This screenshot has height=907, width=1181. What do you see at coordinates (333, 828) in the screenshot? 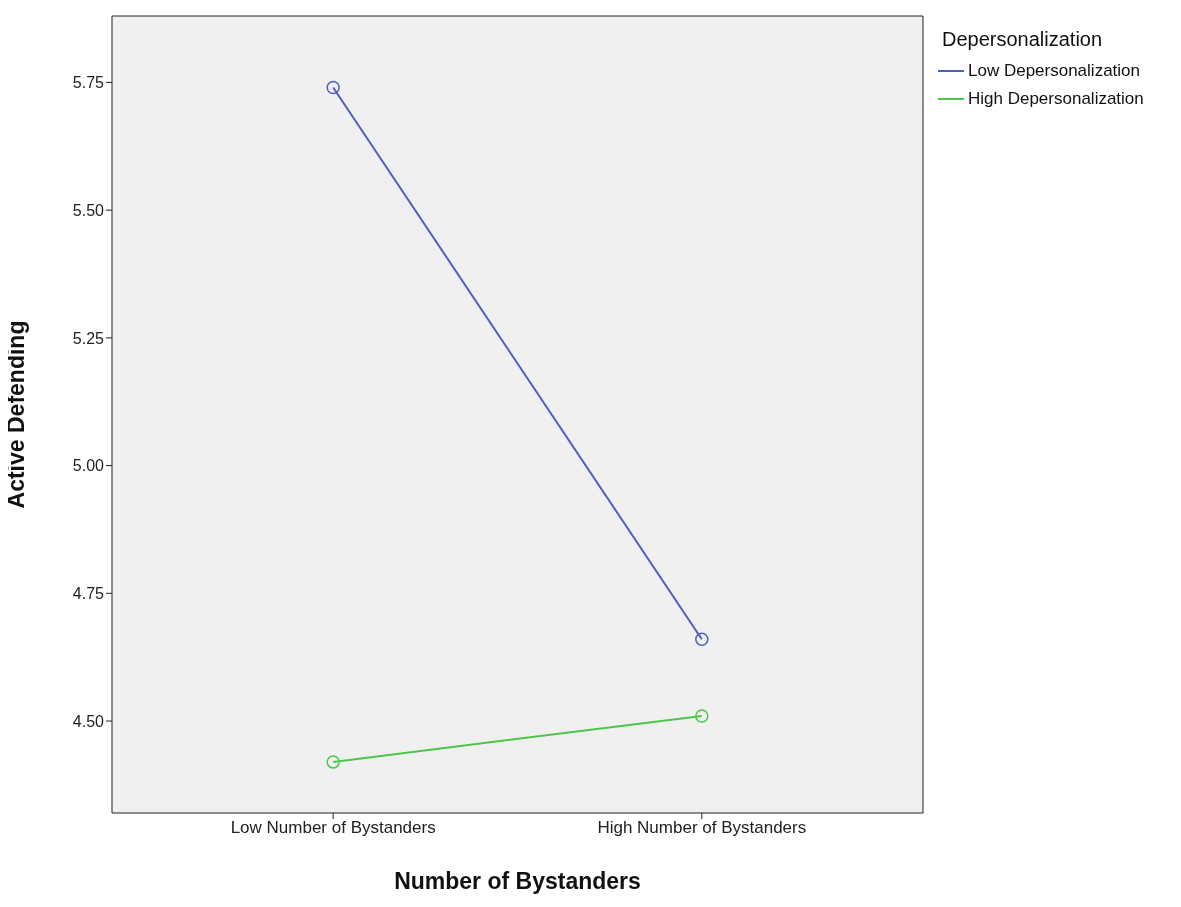
I see `x-tick-label: Low Number of Bystanders` at bounding box center [333, 828].